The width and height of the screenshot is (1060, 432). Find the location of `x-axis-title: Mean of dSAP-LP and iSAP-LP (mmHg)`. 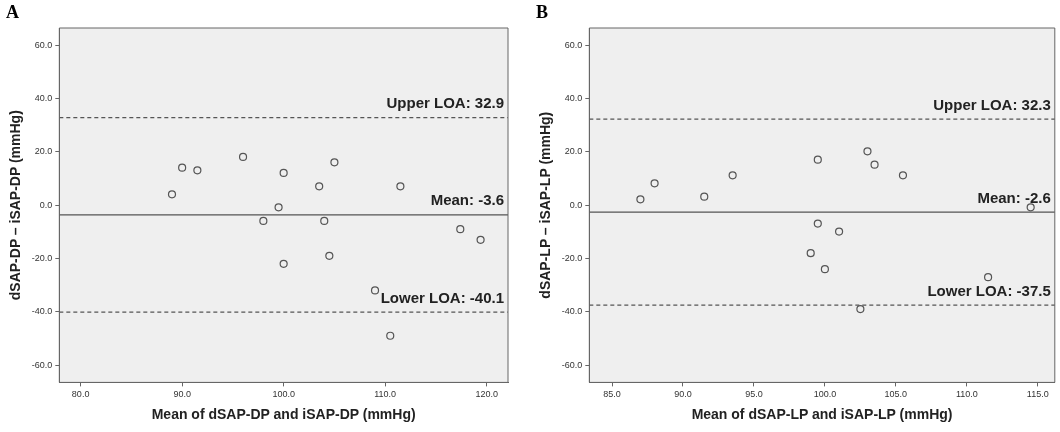

x-axis-title: Mean of dSAP-LP and iSAP-LP (mmHg) is located at coordinates (822, 414).